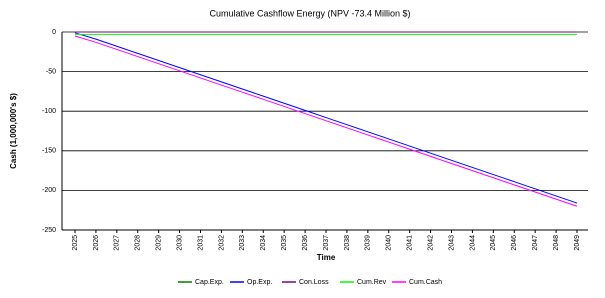  What do you see at coordinates (451, 243) in the screenshot?
I see `x-tick-label: 2043` at bounding box center [451, 243].